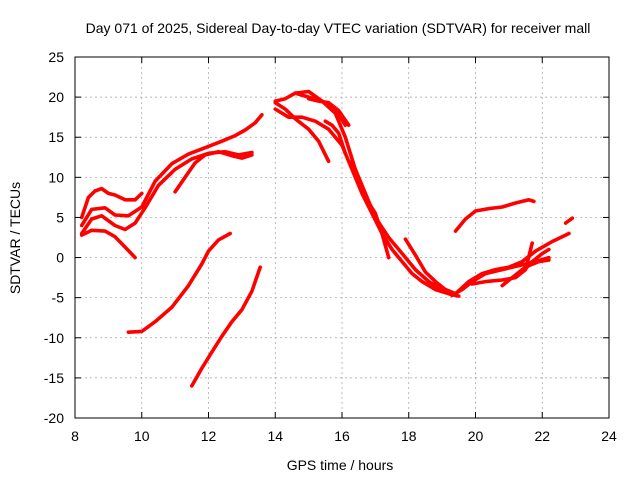 Image resolution: width=640 pixels, height=480 pixels. I want to click on y-tick-label: 15, so click(56, 137).